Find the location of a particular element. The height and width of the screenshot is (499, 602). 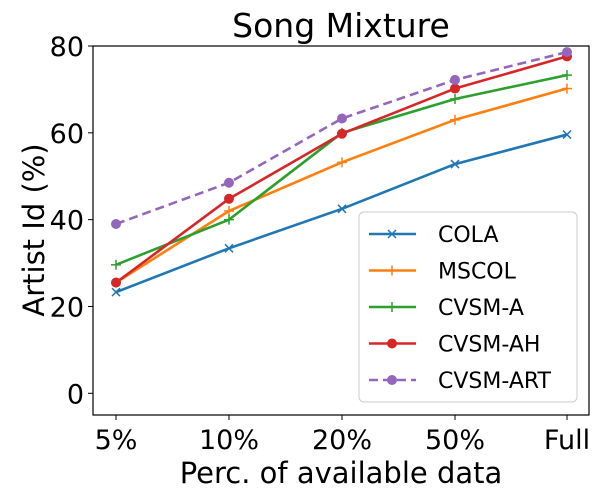

chart-title: Song Mixture is located at coordinates (341, 25).